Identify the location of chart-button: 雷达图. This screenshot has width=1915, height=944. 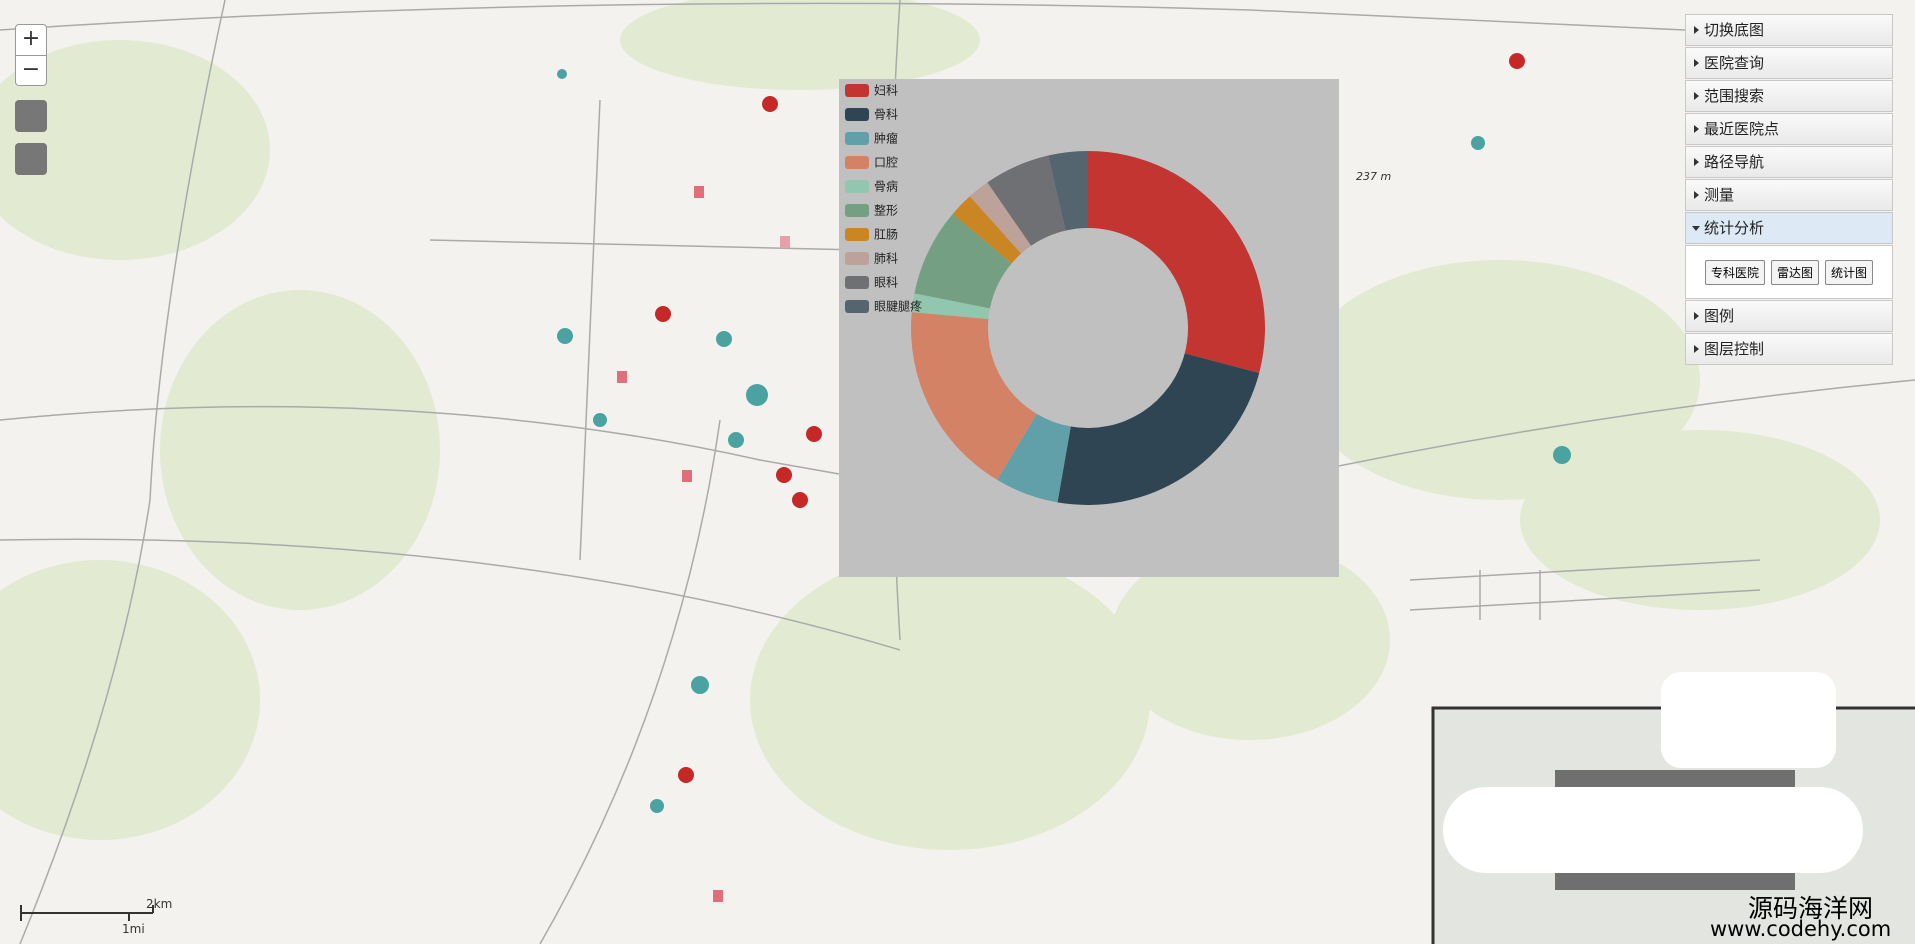
(1794, 272).